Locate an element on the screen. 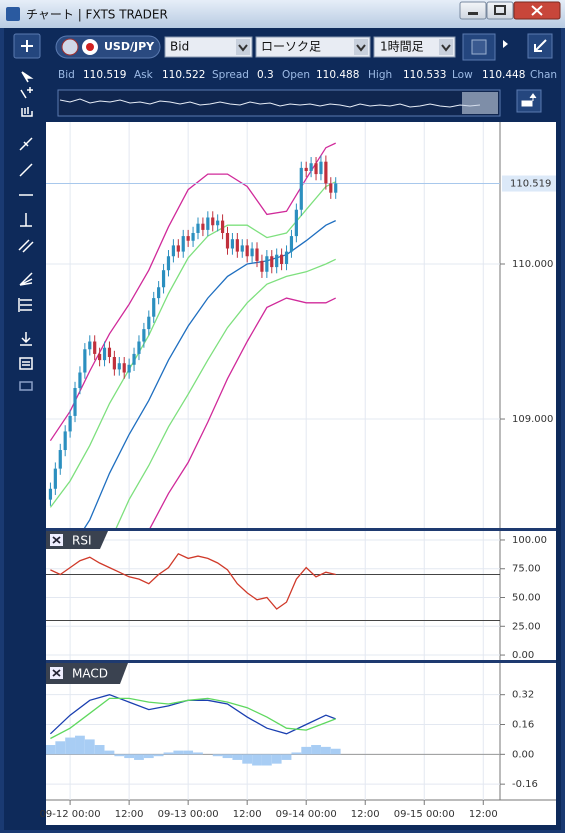  price-side-dropdown is located at coordinates (208, 47).